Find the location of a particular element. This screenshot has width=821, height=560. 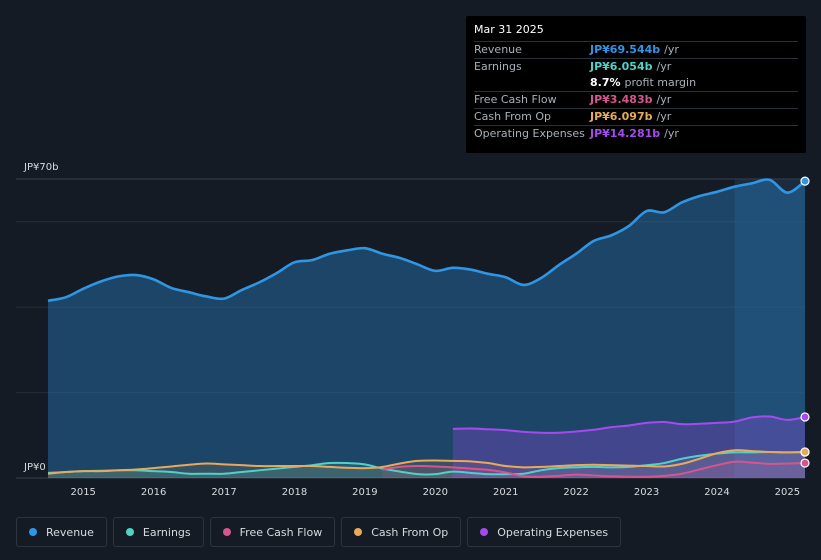

series-endpoints is located at coordinates (805, 322).